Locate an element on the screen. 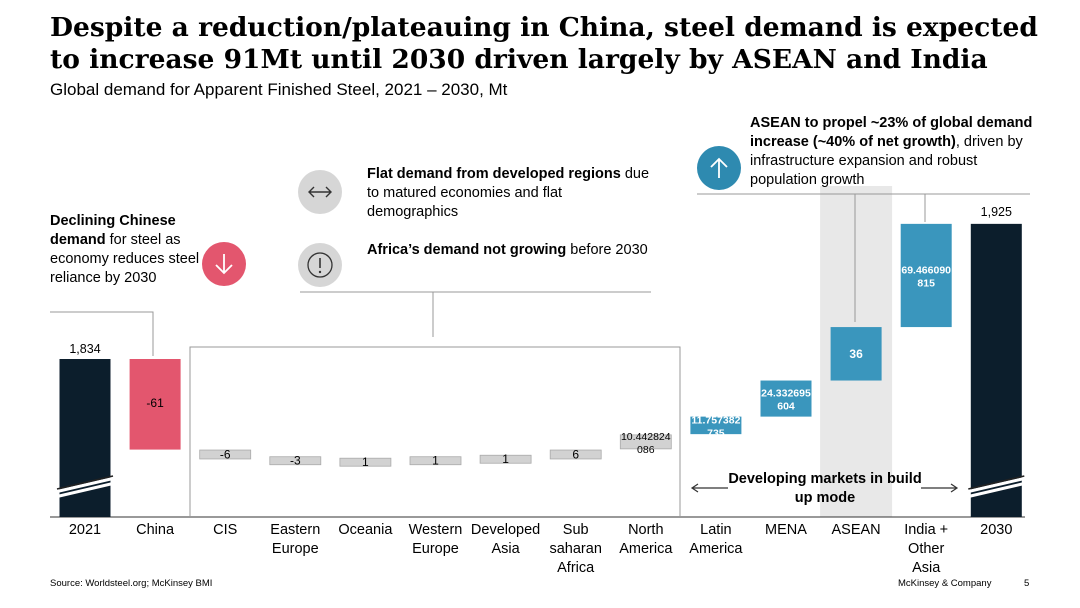 This screenshot has width=1080, height=608. china-annotation-bold: Declining Chinese demand is located at coordinates (113, 230).